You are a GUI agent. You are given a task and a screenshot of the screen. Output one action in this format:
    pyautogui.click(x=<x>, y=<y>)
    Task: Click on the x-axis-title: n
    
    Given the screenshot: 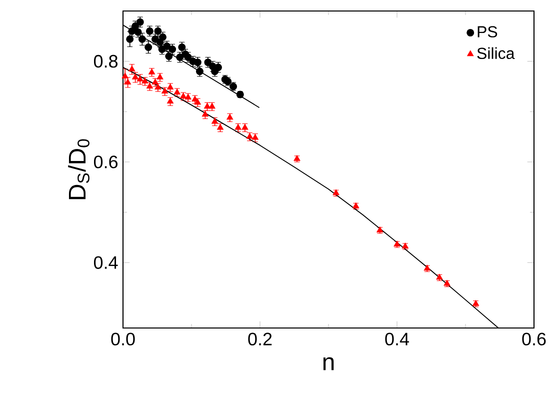 What is the action you would take?
    pyautogui.click(x=328, y=363)
    